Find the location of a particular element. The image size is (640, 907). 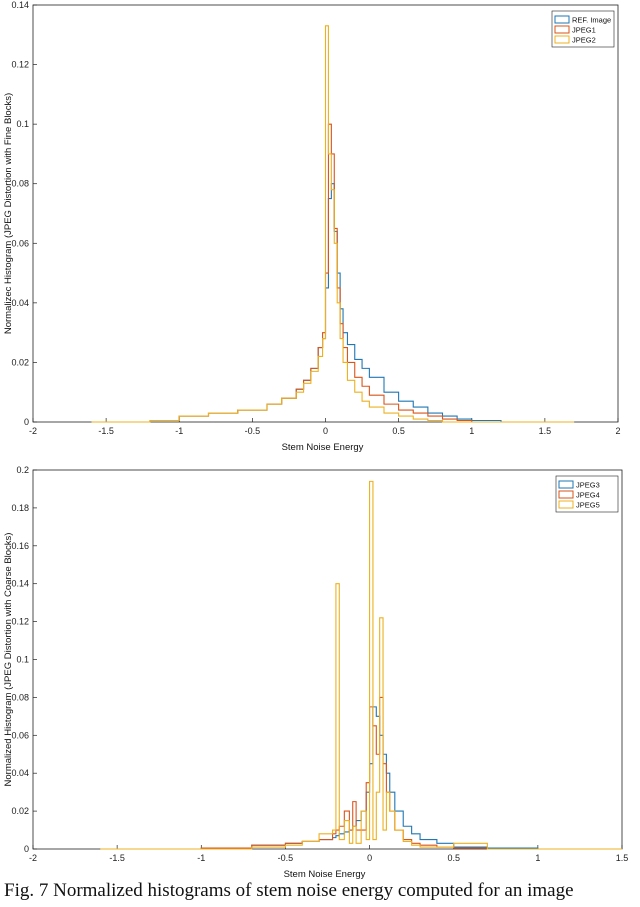

y-tick-label: 0.18 is located at coordinates (20, 508).